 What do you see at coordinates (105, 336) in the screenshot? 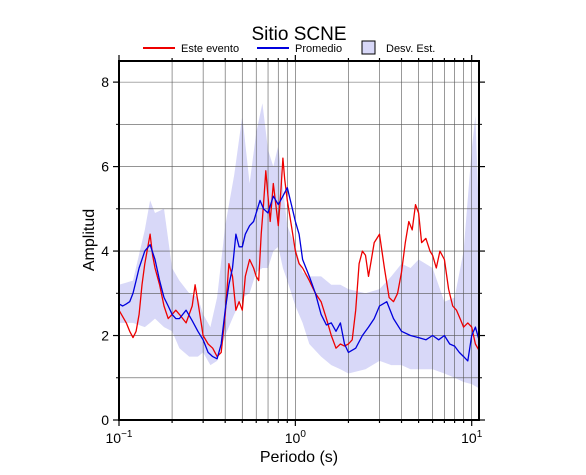
I see `y-tick-label: 2` at bounding box center [105, 336].